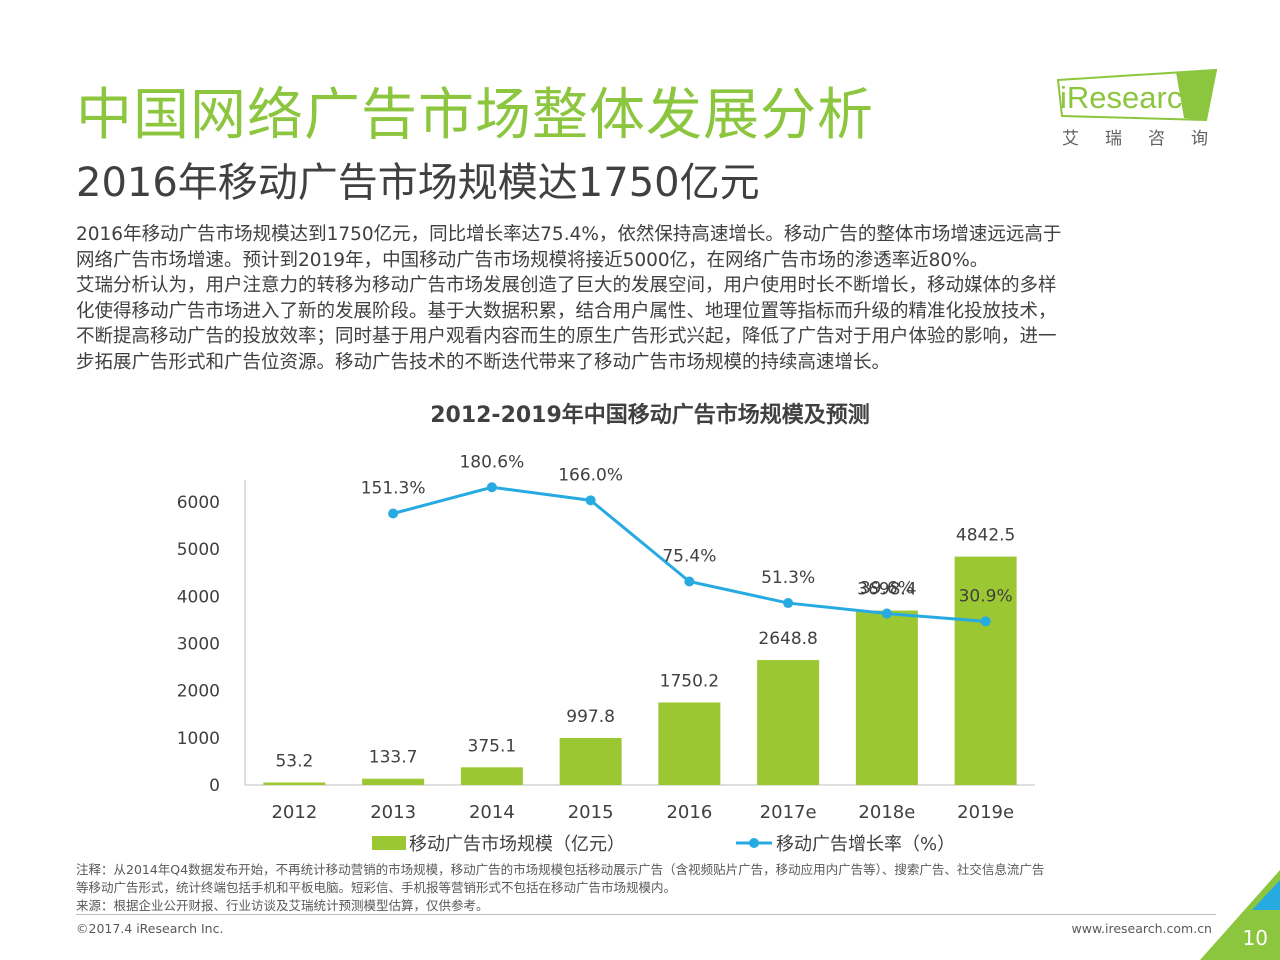  What do you see at coordinates (646, 914) in the screenshot?
I see `footer-divider` at bounding box center [646, 914].